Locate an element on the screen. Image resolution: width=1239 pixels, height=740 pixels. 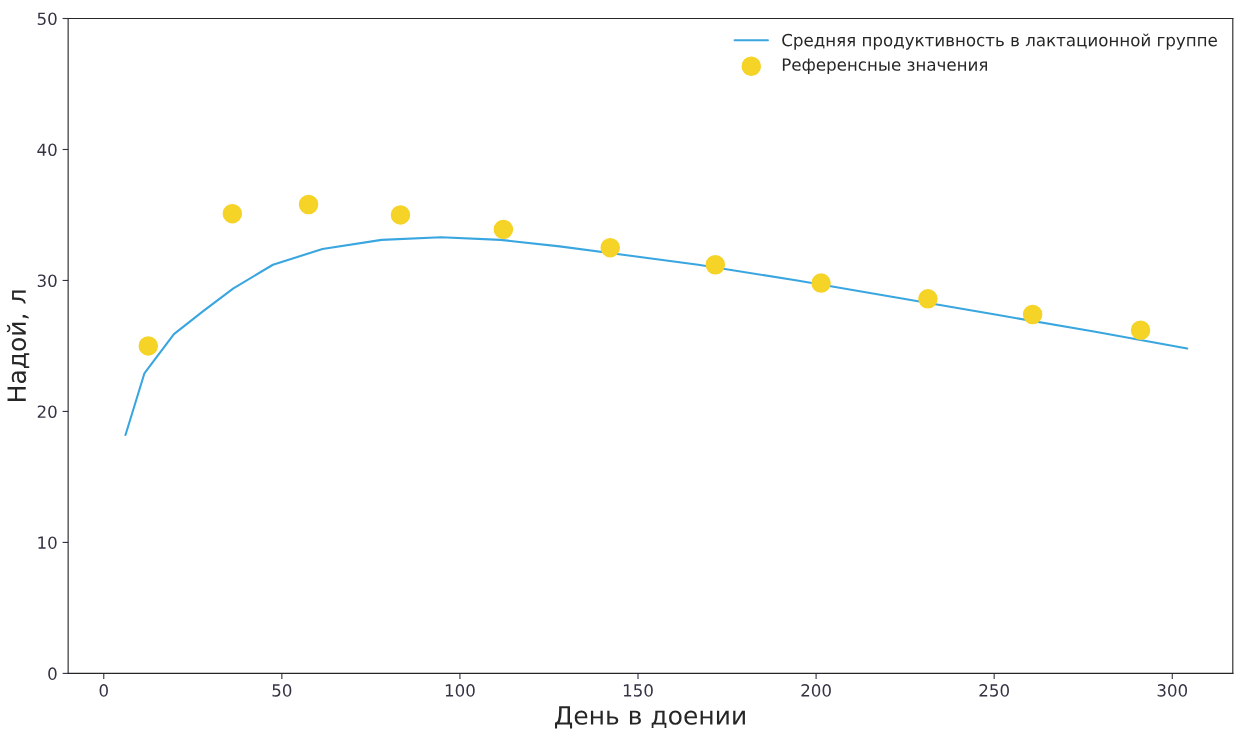
x-tick-label: 200 is located at coordinates (816, 690).